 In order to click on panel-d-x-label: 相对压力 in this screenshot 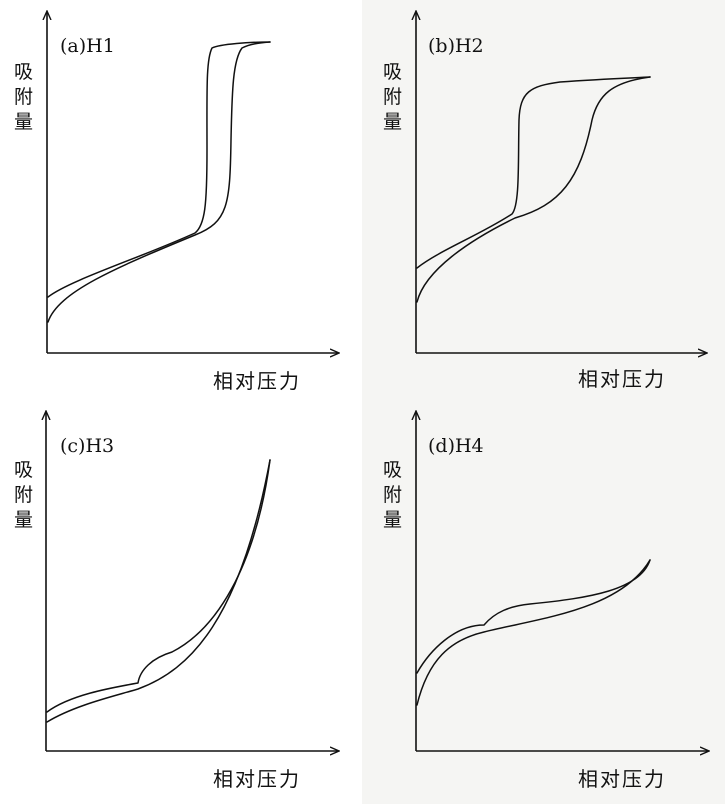, I will do `click(622, 779)`.